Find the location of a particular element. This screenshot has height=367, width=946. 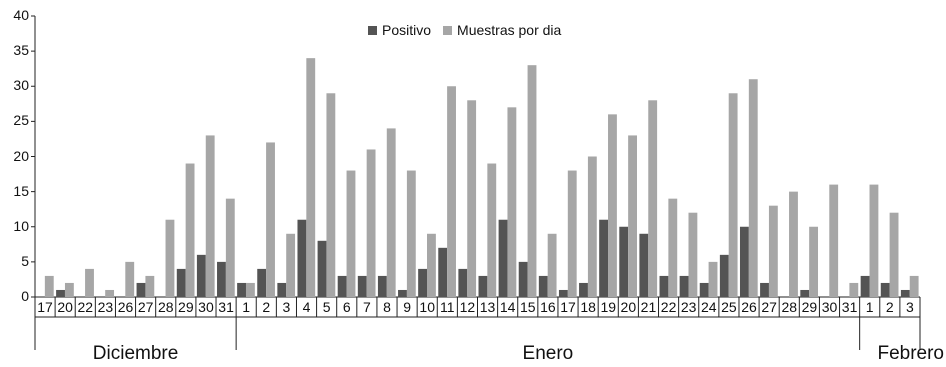

x-tick-label: 29 is located at coordinates (186, 307).